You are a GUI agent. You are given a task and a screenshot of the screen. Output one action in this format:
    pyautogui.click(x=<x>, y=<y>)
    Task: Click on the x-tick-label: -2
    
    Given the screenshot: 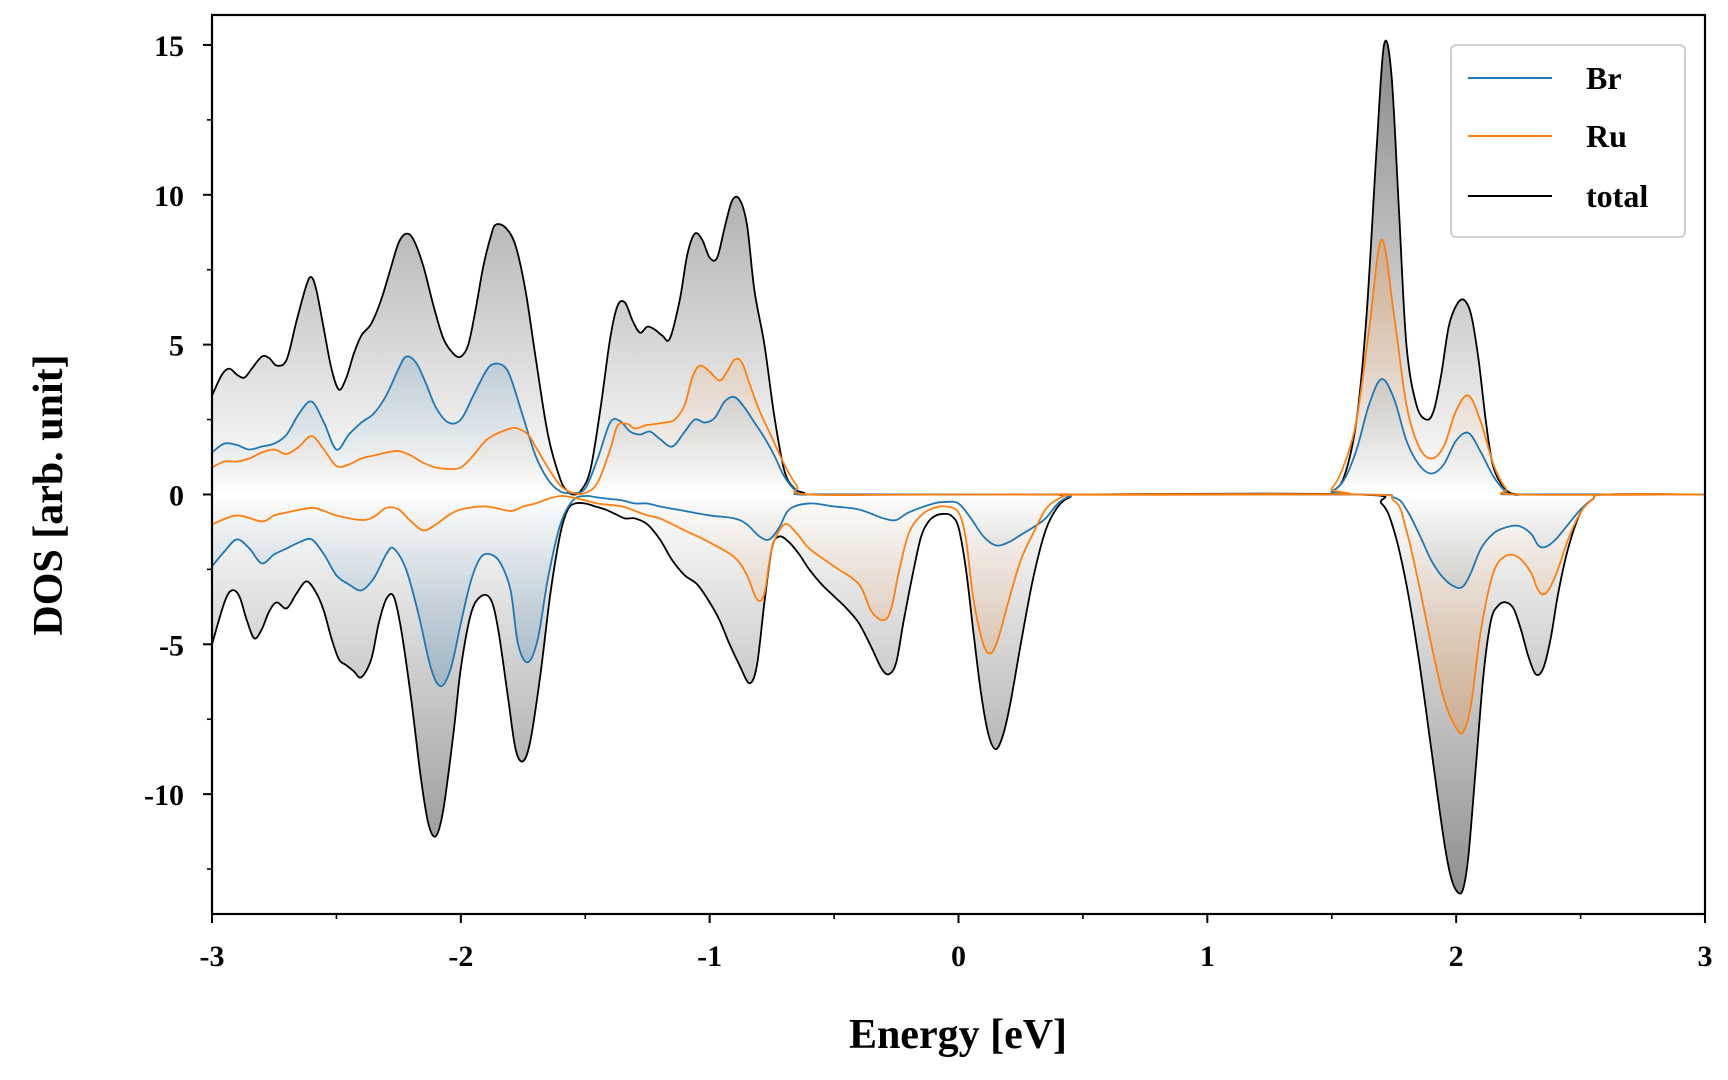 What is the action you would take?
    pyautogui.click(x=460, y=956)
    